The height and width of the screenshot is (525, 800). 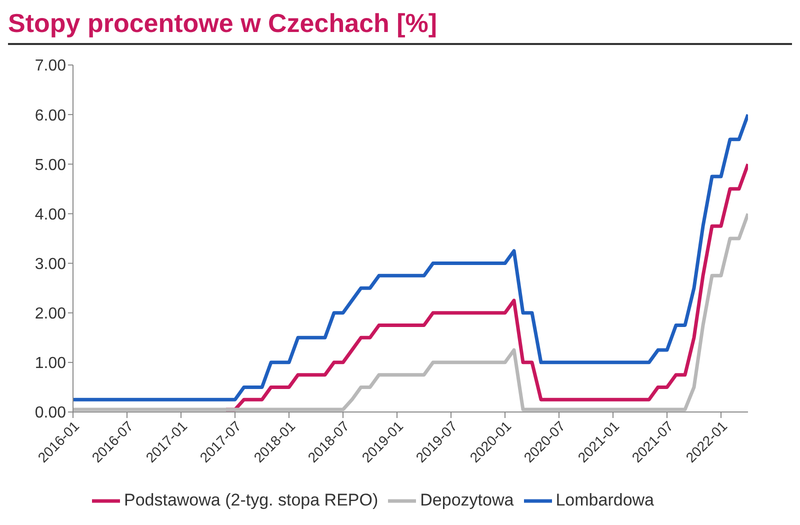 What do you see at coordinates (50, 165) in the screenshot?
I see `y-tick-label: 5.00` at bounding box center [50, 165].